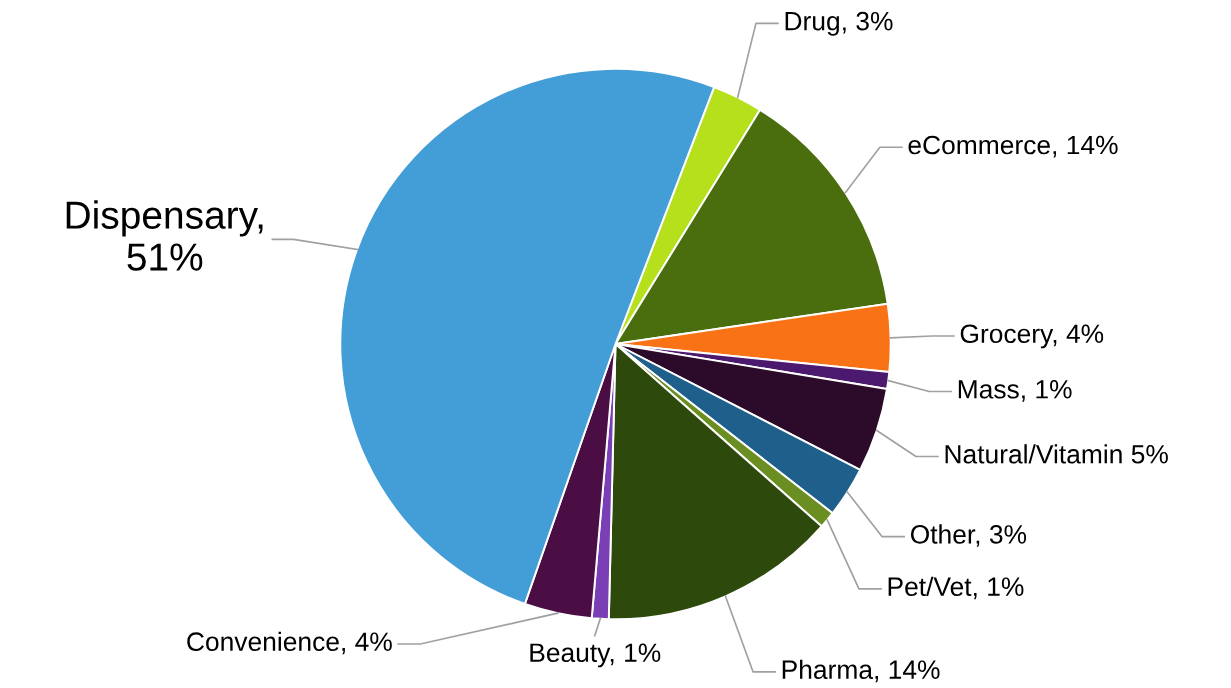 The image size is (1231, 688). What do you see at coordinates (1032, 336) in the screenshot?
I see `slice-label: Grocery, 4%` at bounding box center [1032, 336].